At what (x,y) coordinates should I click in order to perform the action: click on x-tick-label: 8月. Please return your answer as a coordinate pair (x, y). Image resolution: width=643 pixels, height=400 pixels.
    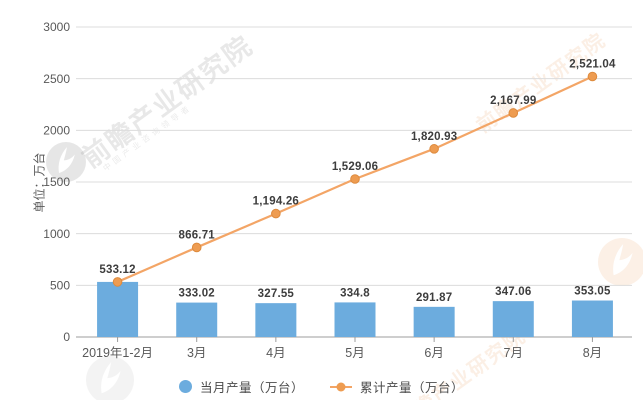
    Looking at the image, I should click on (592, 353).